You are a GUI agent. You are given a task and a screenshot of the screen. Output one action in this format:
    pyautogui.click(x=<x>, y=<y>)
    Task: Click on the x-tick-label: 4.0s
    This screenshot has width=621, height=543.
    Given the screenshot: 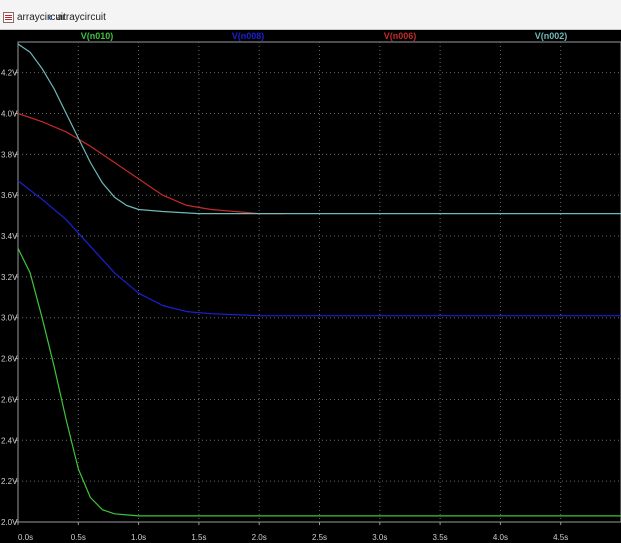 What is the action you would take?
    pyautogui.click(x=500, y=537)
    